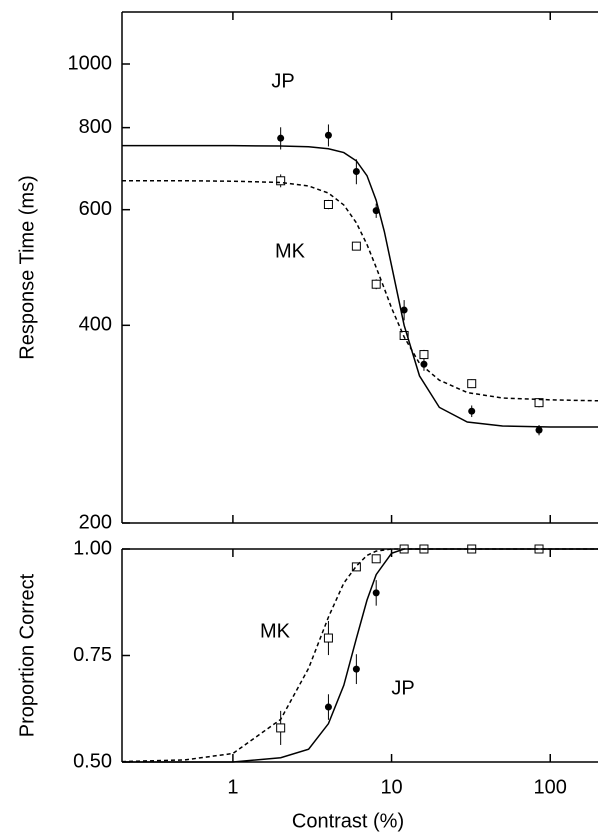 Image resolution: width=598 pixels, height=836 pixels. What do you see at coordinates (95, 522) in the screenshot?
I see `y-tick-label: 200` at bounding box center [95, 522].